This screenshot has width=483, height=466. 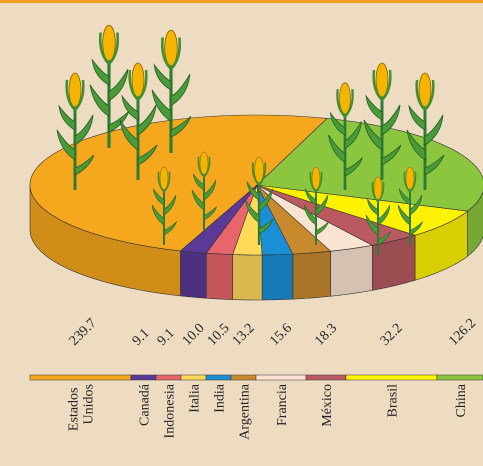 What do you see at coordinates (326, 335) in the screenshot?
I see `value-label: 18.3` at bounding box center [326, 335].